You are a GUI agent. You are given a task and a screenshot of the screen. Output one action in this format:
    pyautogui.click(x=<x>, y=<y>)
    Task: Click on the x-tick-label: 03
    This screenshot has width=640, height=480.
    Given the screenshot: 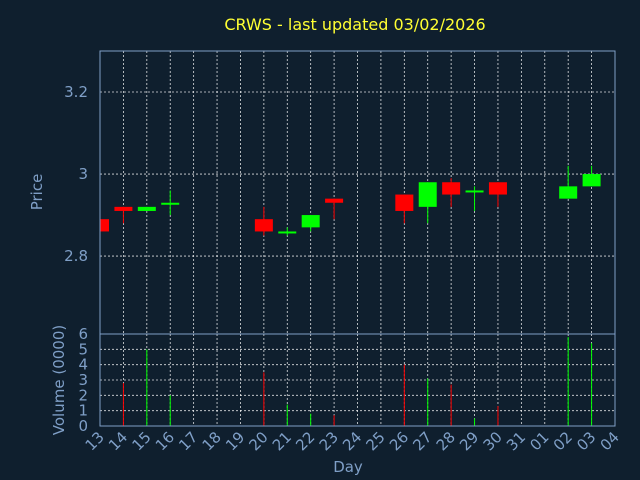 What is the action you would take?
    pyautogui.click(x=586, y=441)
    